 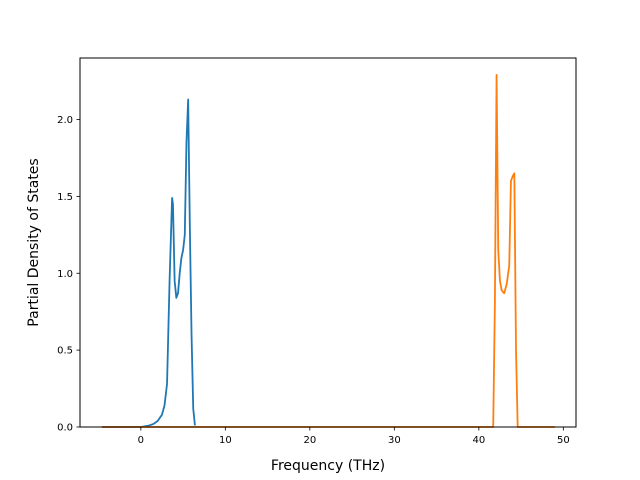 What do you see at coordinates (563, 440) in the screenshot?
I see `x-tick-label: 50` at bounding box center [563, 440].